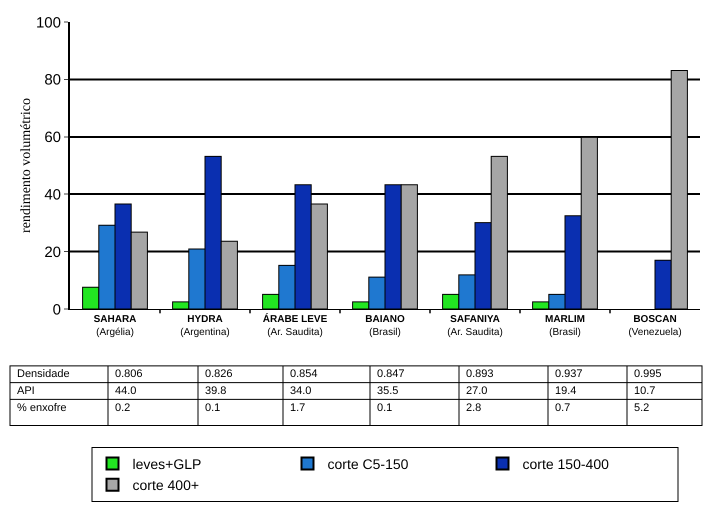  I want to click on y-tick-label: 100, so click(48, 23).